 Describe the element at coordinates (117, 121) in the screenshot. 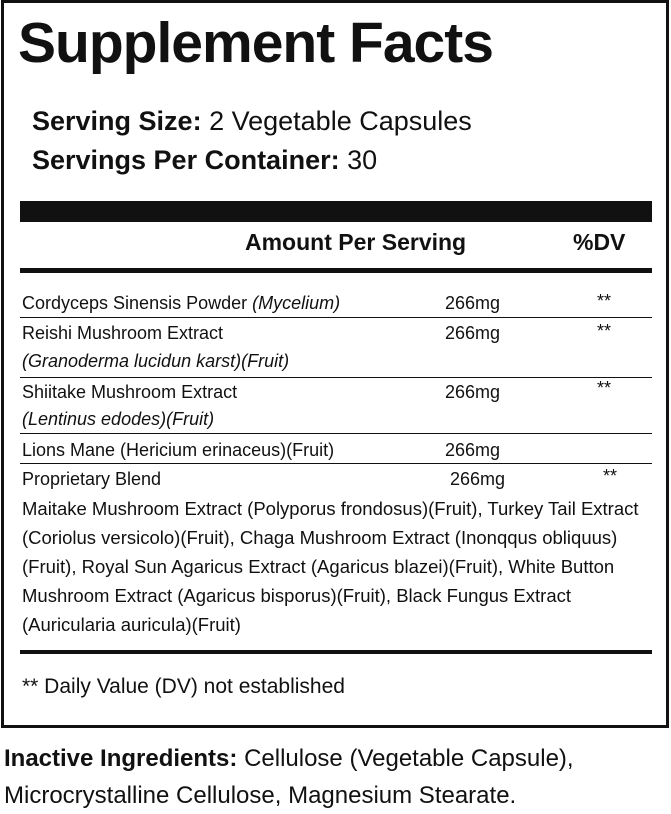

I see `label: Serving Size:` at that location.